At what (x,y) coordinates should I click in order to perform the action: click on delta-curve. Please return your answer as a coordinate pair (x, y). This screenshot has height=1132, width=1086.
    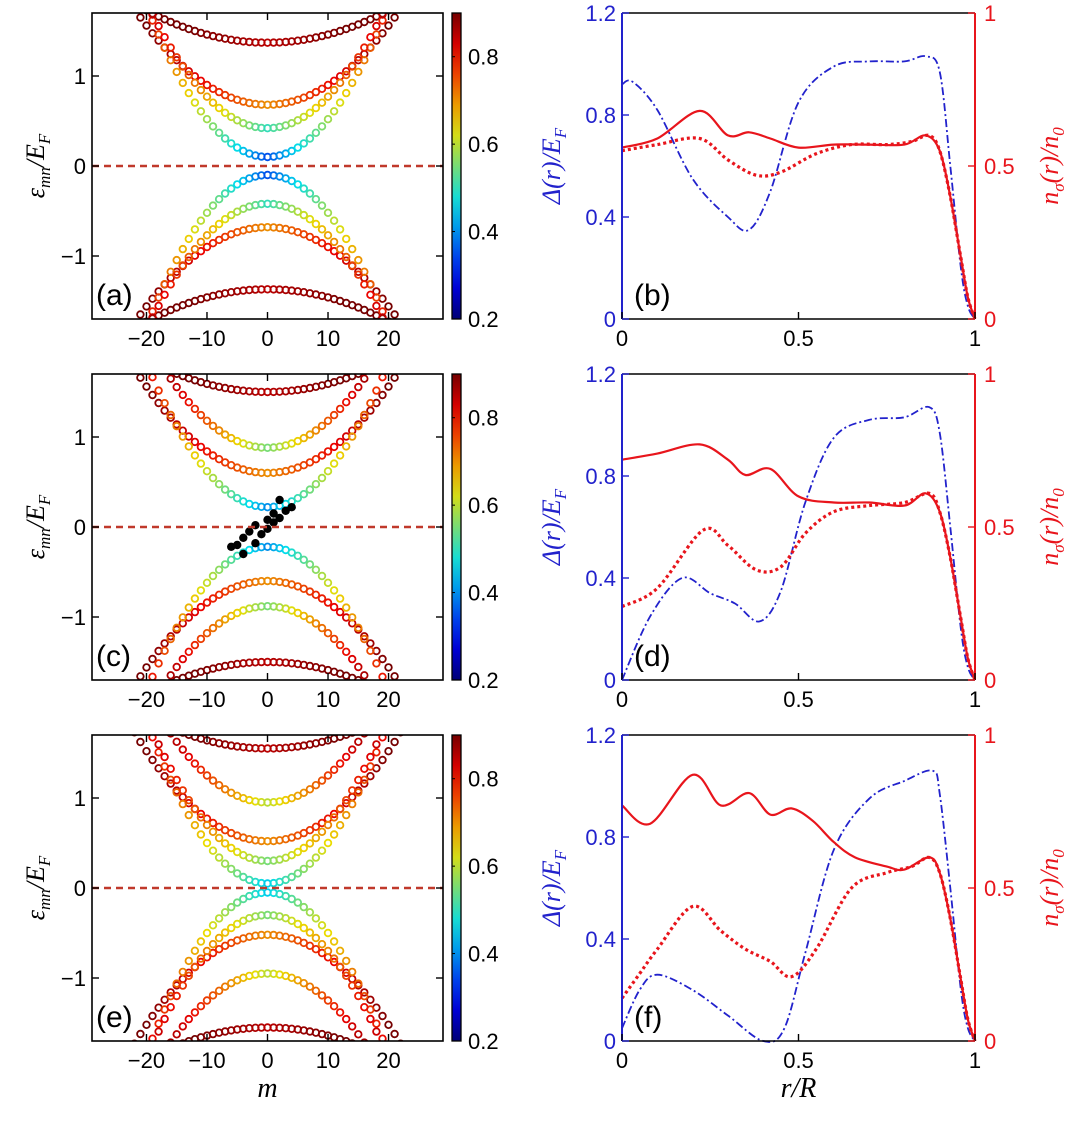
    Looking at the image, I should click on (798, 906).